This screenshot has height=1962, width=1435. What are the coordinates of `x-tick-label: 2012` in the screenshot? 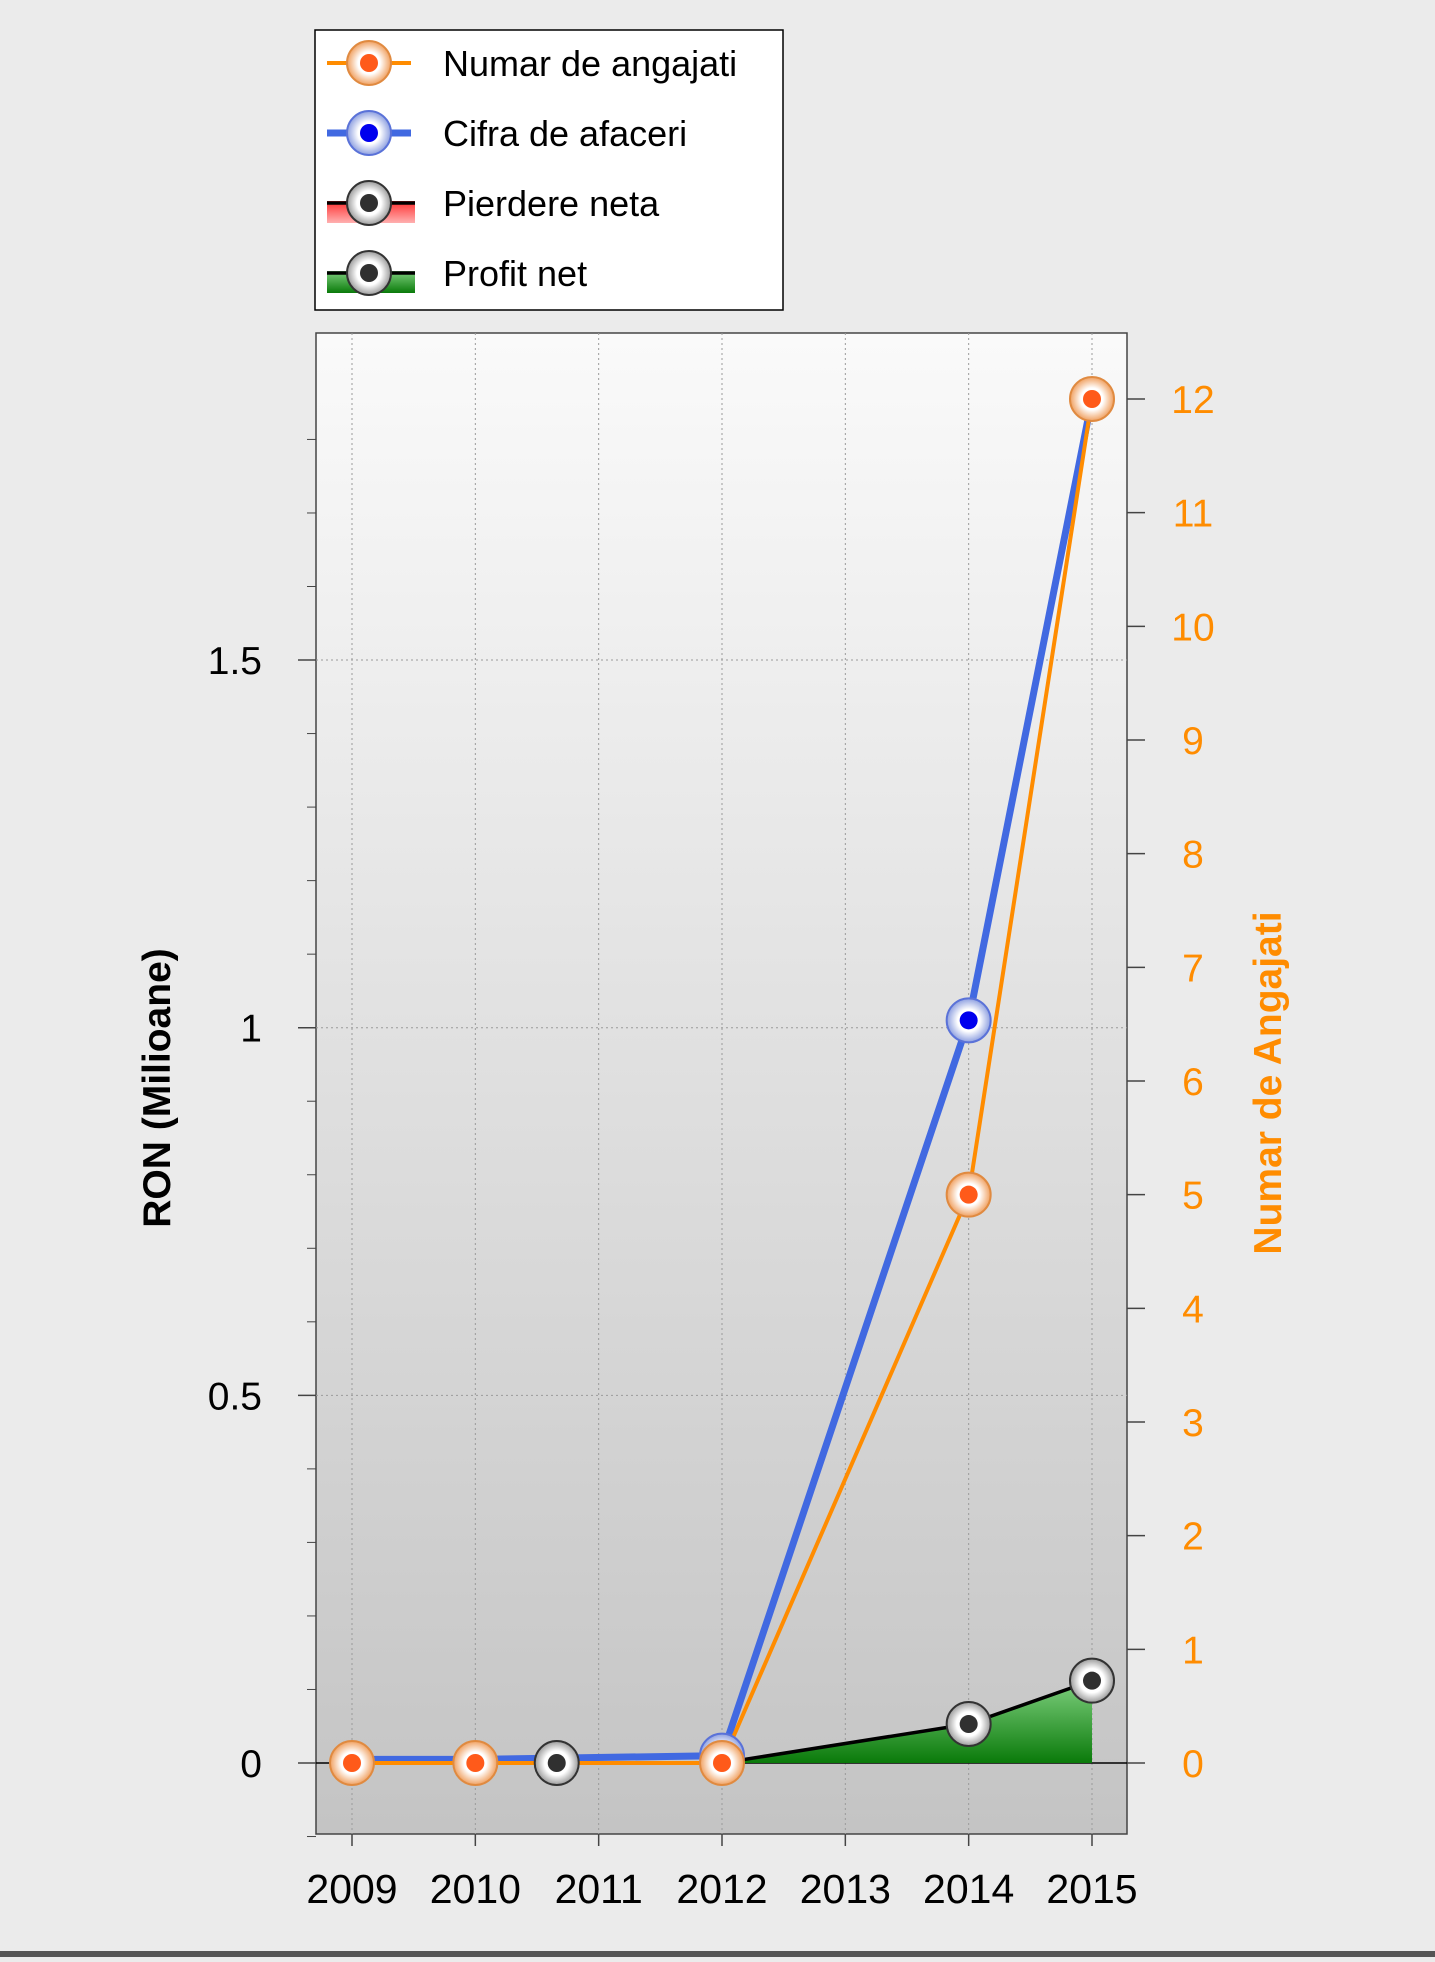 It's located at (721, 1889).